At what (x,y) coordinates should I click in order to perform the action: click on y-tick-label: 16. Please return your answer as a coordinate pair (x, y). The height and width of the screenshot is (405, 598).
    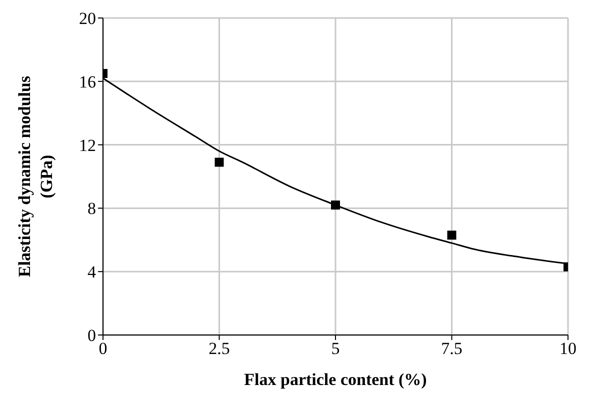
    Looking at the image, I should click on (87, 82).